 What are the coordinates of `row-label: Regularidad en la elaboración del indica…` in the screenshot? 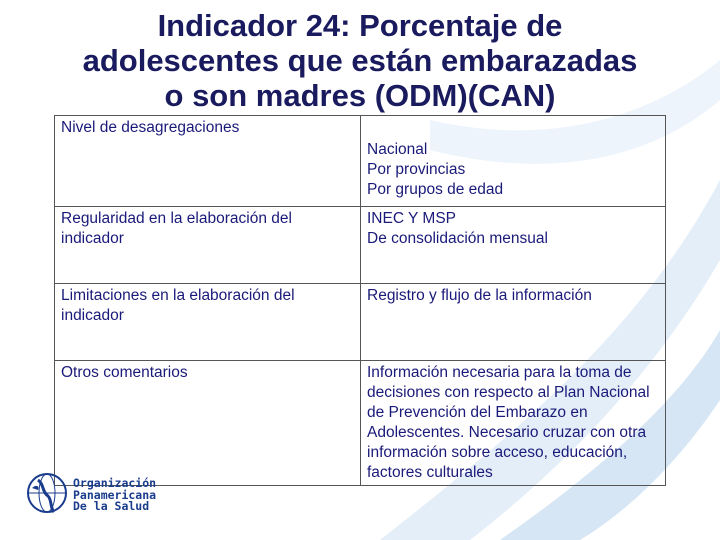 It's located at (207, 245).